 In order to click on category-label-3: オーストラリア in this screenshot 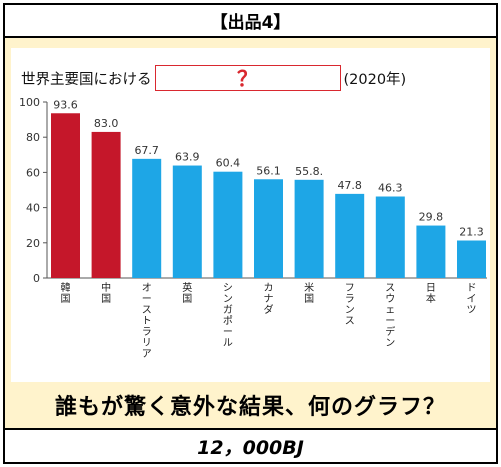, I will do `click(147, 321)`.